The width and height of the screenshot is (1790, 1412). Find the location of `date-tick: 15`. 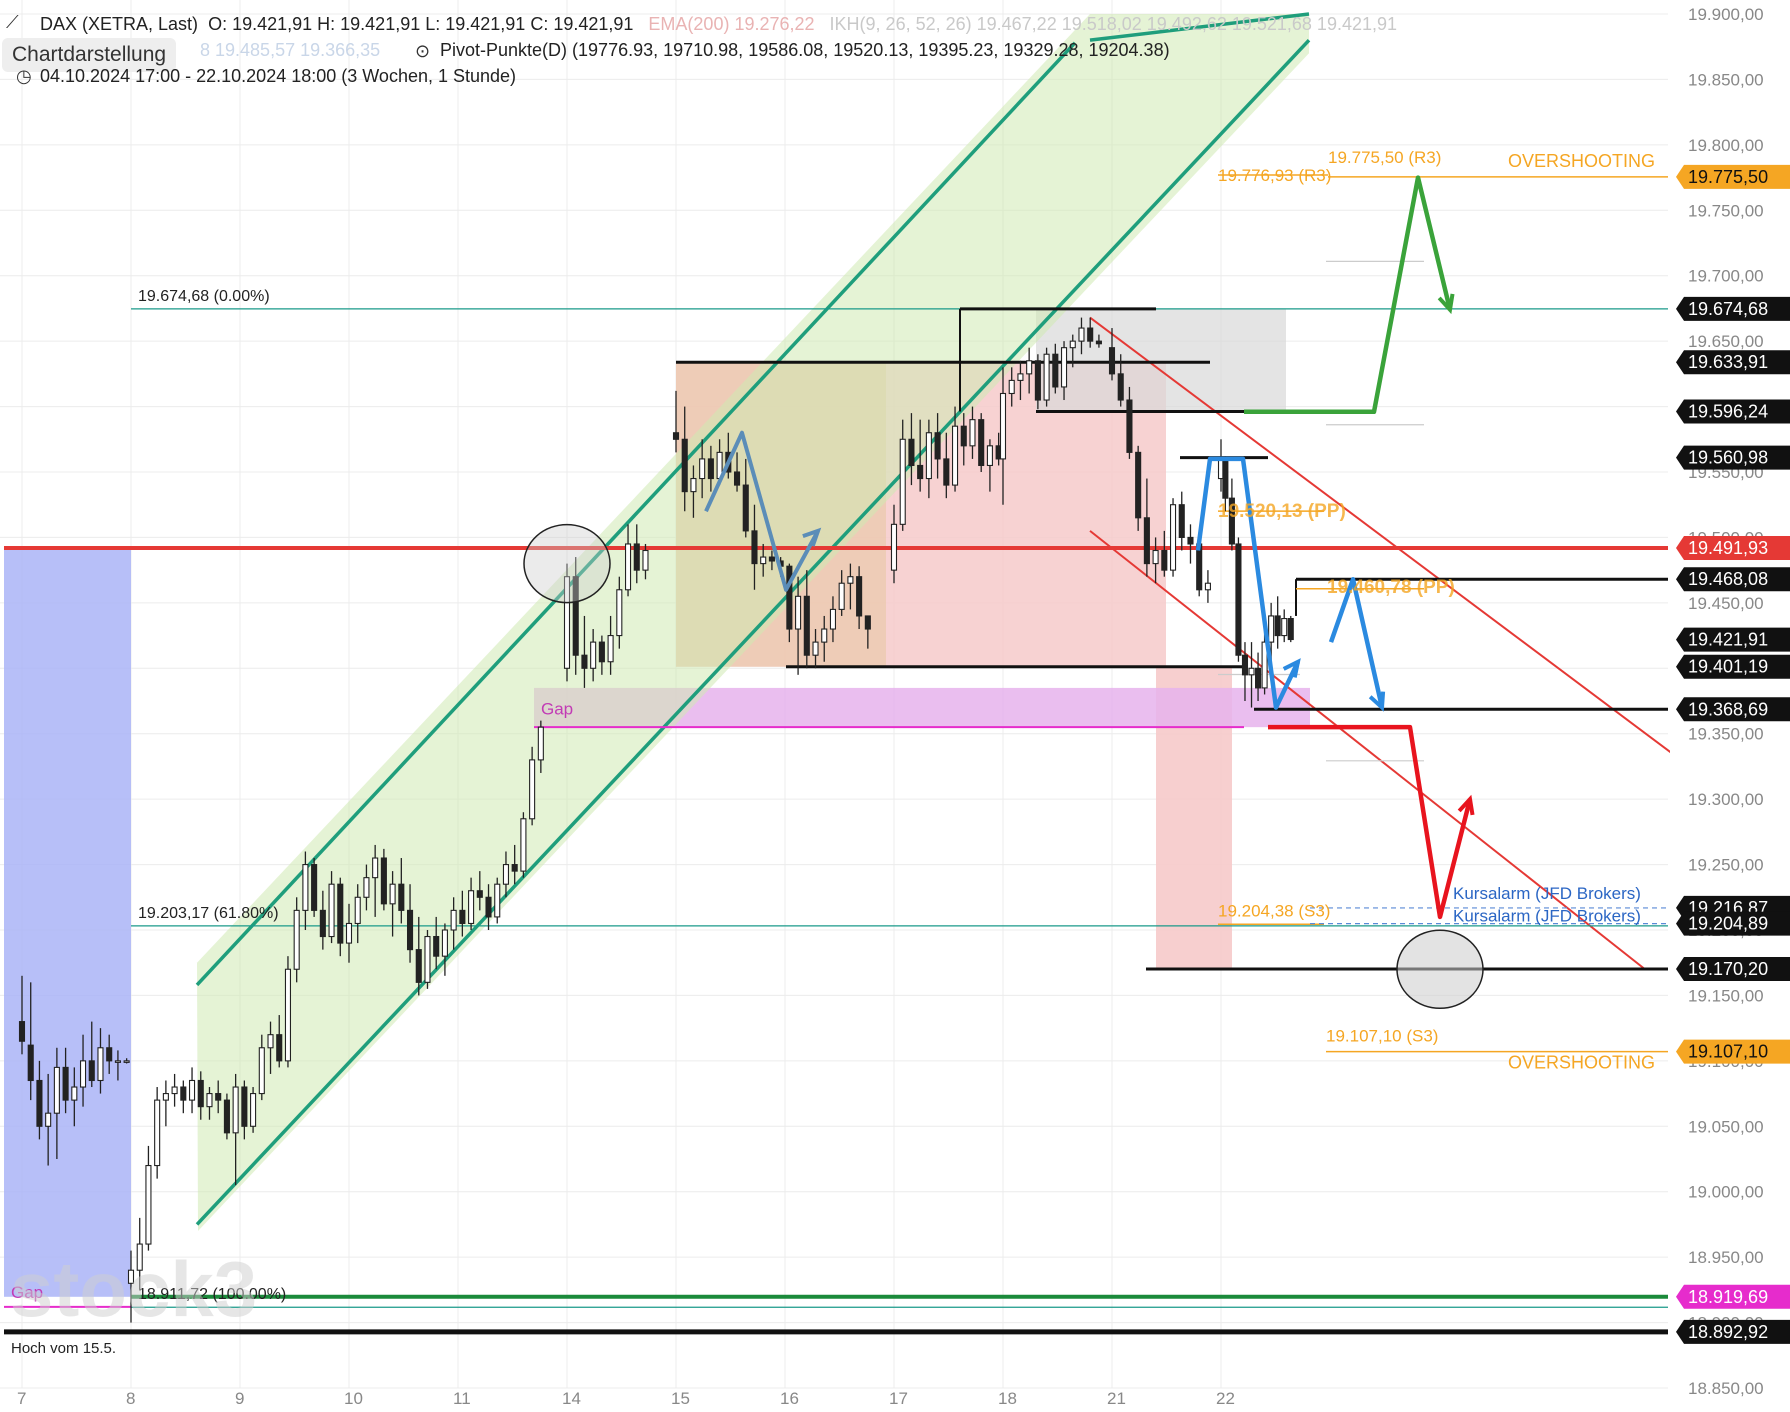

date-tick: 15 is located at coordinates (680, 1398).